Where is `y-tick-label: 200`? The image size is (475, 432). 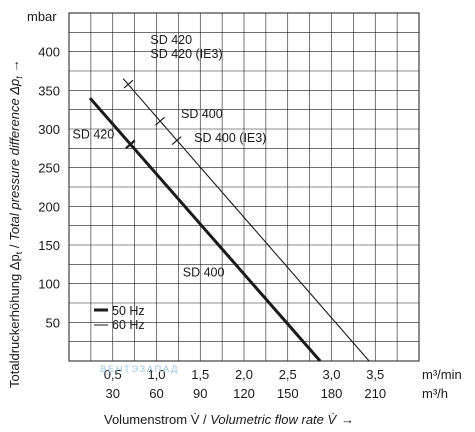
y-tick-label: 200 is located at coordinates (49, 206).